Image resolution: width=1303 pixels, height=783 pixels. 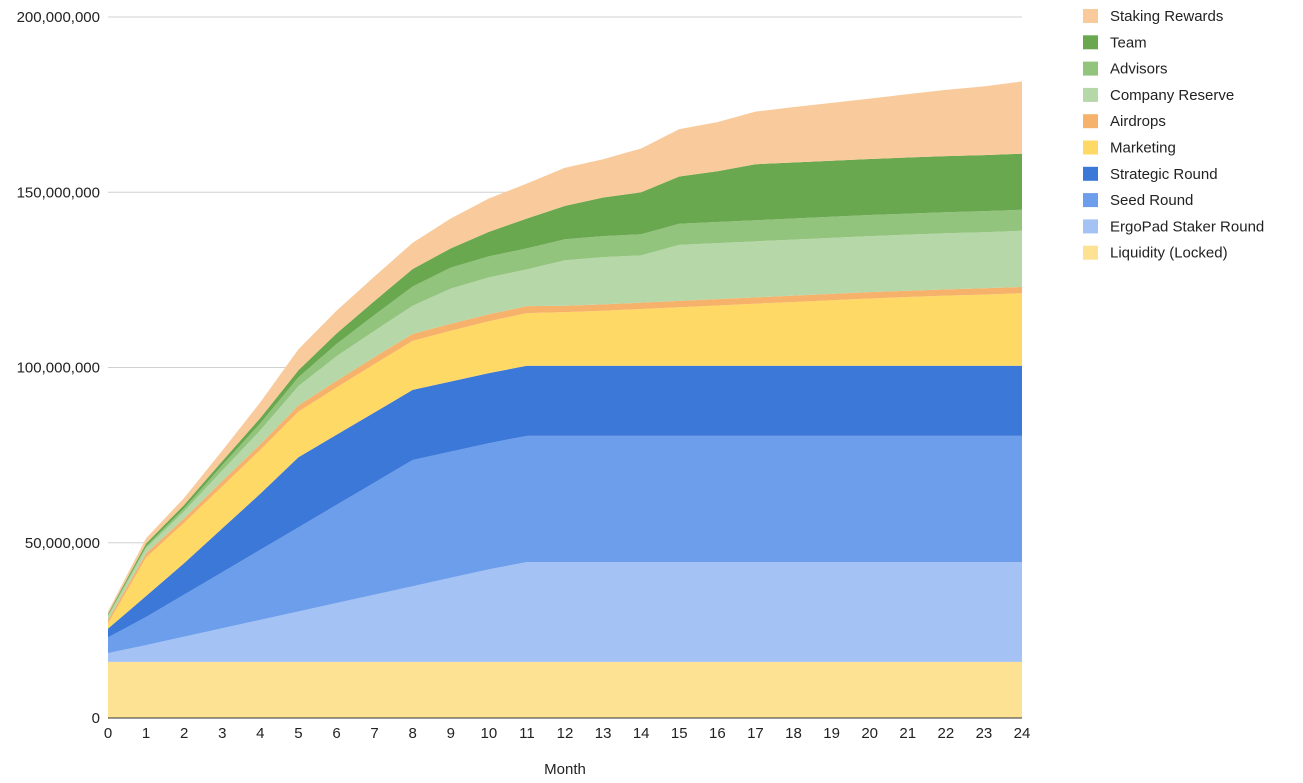 What do you see at coordinates (603, 733) in the screenshot?
I see `x-tick-label: 13` at bounding box center [603, 733].